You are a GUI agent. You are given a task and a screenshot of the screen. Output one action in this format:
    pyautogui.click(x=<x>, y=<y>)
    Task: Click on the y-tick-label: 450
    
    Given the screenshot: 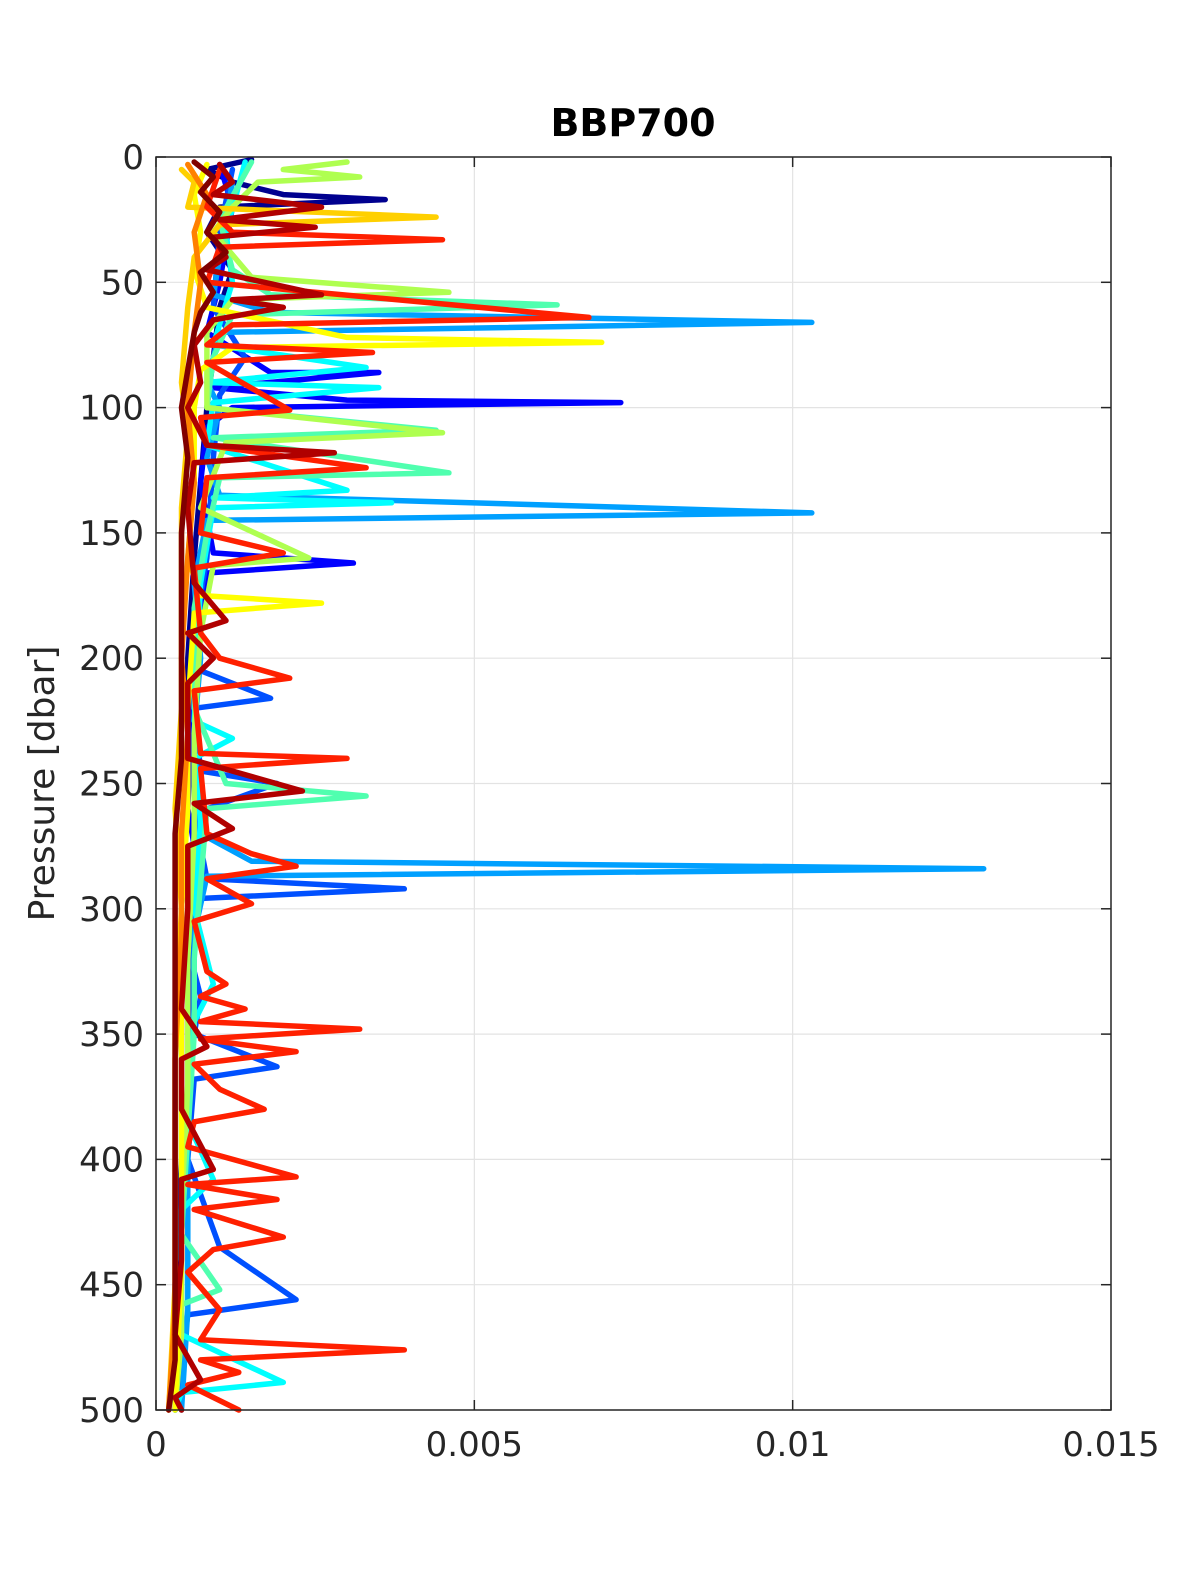 What is the action you would take?
    pyautogui.click(x=111, y=1286)
    